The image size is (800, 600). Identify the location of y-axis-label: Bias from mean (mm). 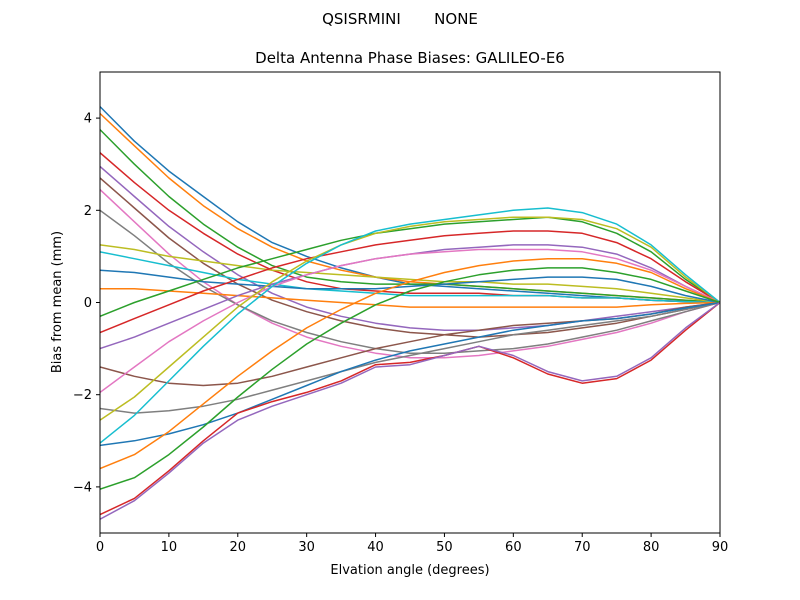
(57, 302).